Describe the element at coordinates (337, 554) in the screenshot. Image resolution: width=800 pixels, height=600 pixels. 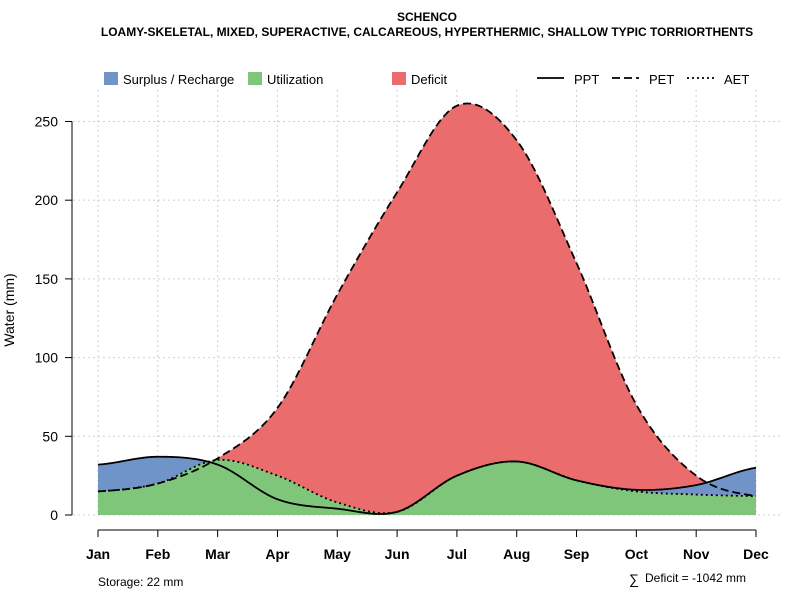
I see `x-tick-label: May` at that location.